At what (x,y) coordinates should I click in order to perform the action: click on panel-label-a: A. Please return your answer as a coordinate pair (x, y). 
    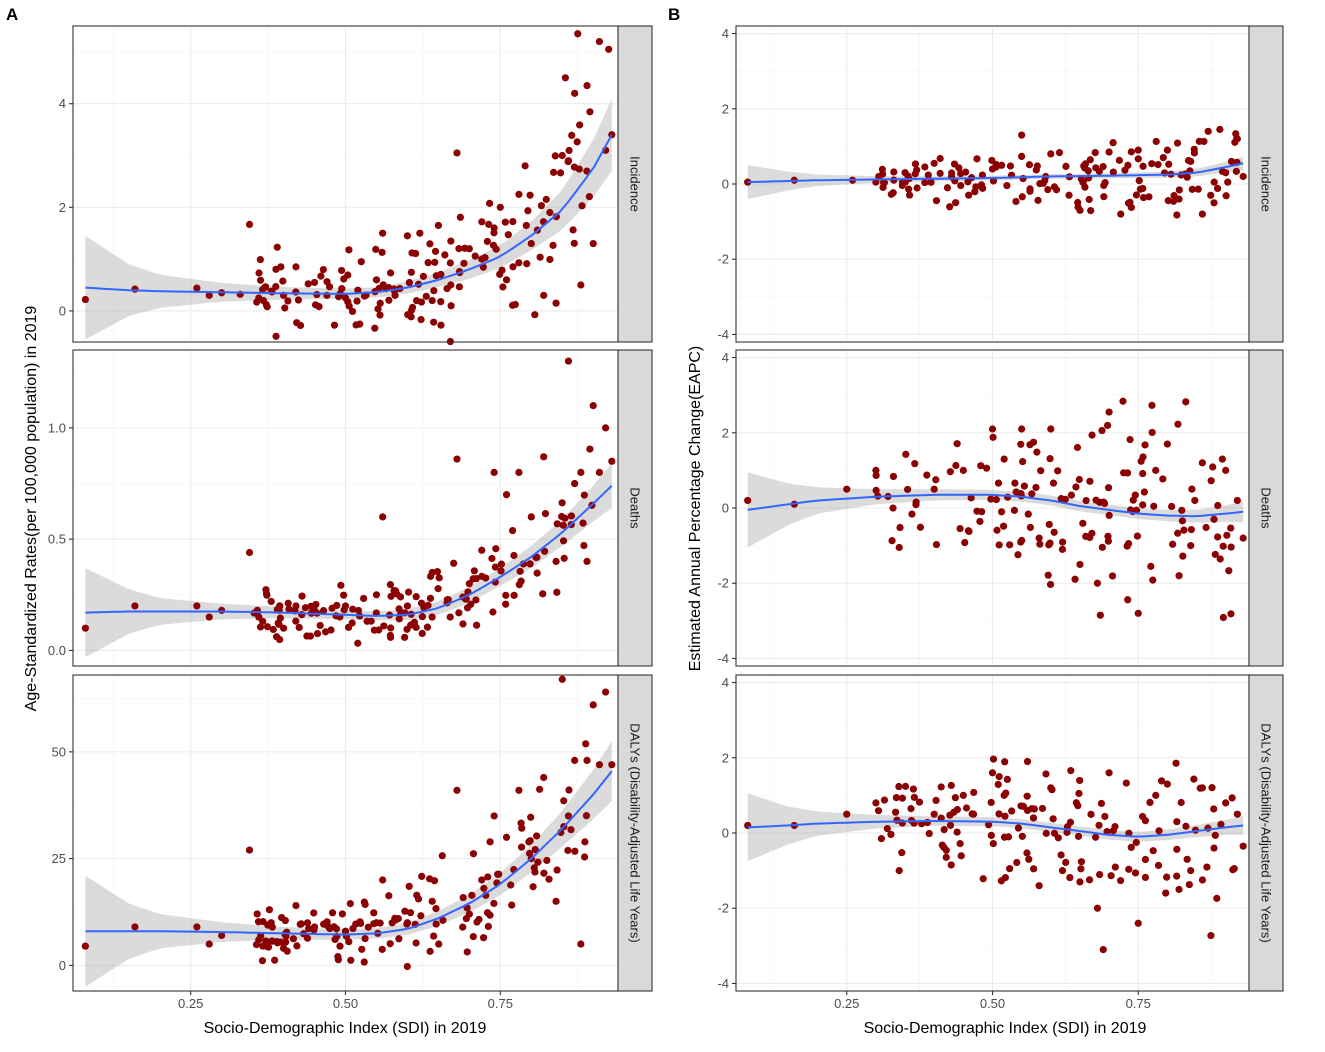
    Looking at the image, I should click on (12, 14).